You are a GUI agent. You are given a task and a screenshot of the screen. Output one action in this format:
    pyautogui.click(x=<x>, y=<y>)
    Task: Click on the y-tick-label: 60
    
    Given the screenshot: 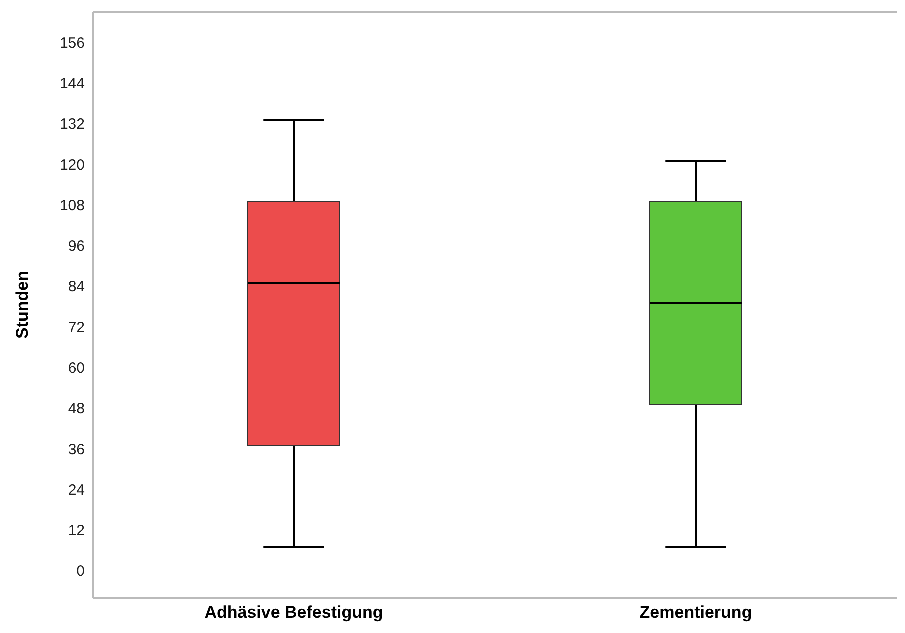 What is the action you would take?
    pyautogui.click(x=76, y=368)
    